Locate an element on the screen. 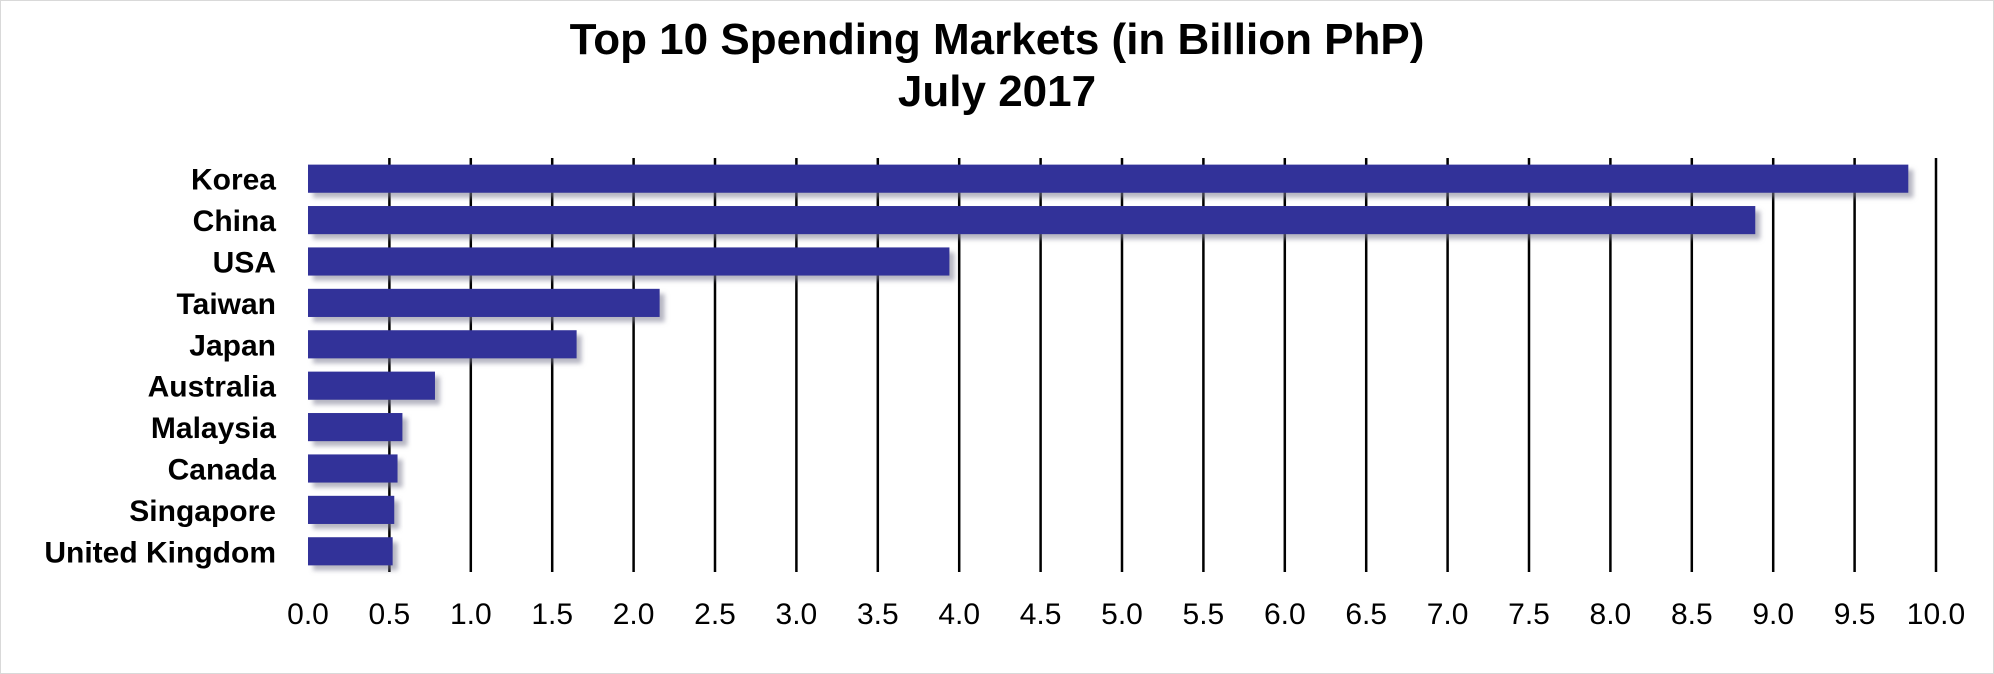 This screenshot has height=674, width=1994. bar-australia is located at coordinates (371, 385).